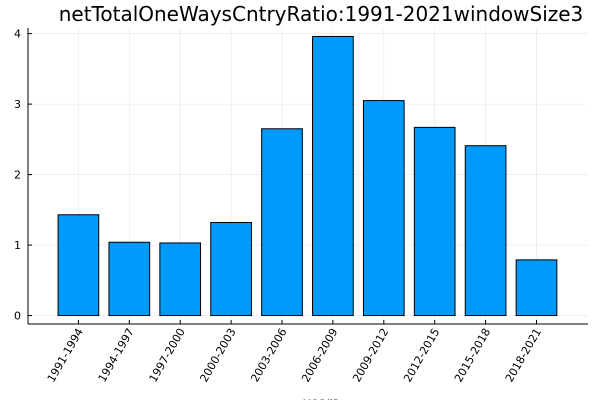 The image size is (600, 400). What do you see at coordinates (434, 221) in the screenshot?
I see `bar-2012-2015` at bounding box center [434, 221].